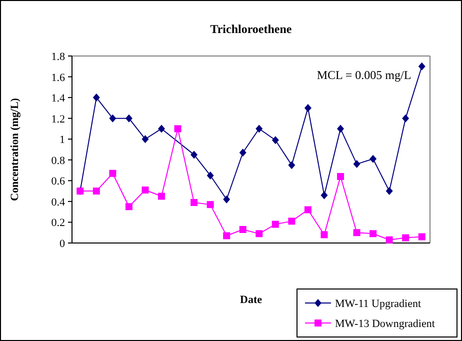  I want to click on y-tick-label: 0.2, so click(58, 223).